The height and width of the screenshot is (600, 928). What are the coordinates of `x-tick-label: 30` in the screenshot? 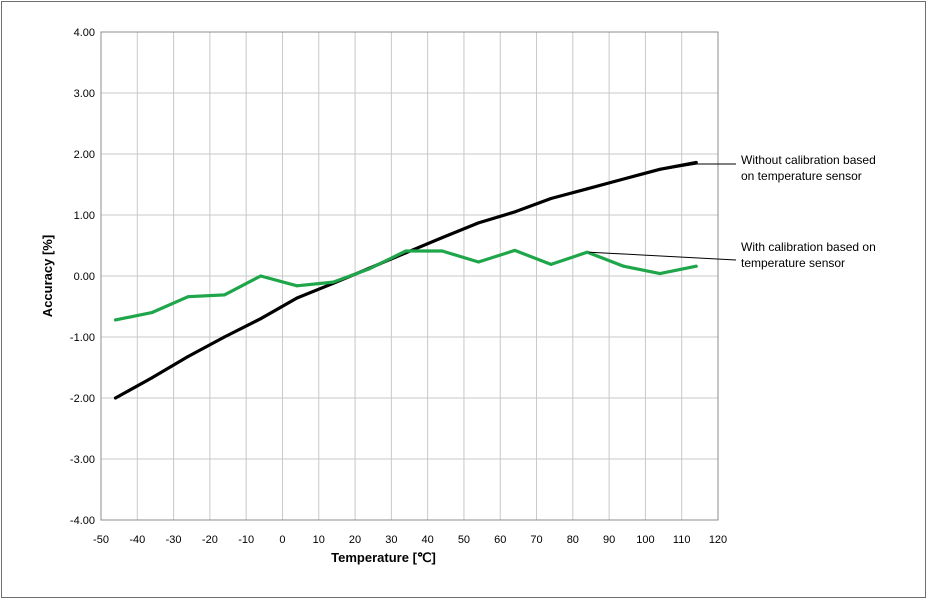 It's located at (391, 540).